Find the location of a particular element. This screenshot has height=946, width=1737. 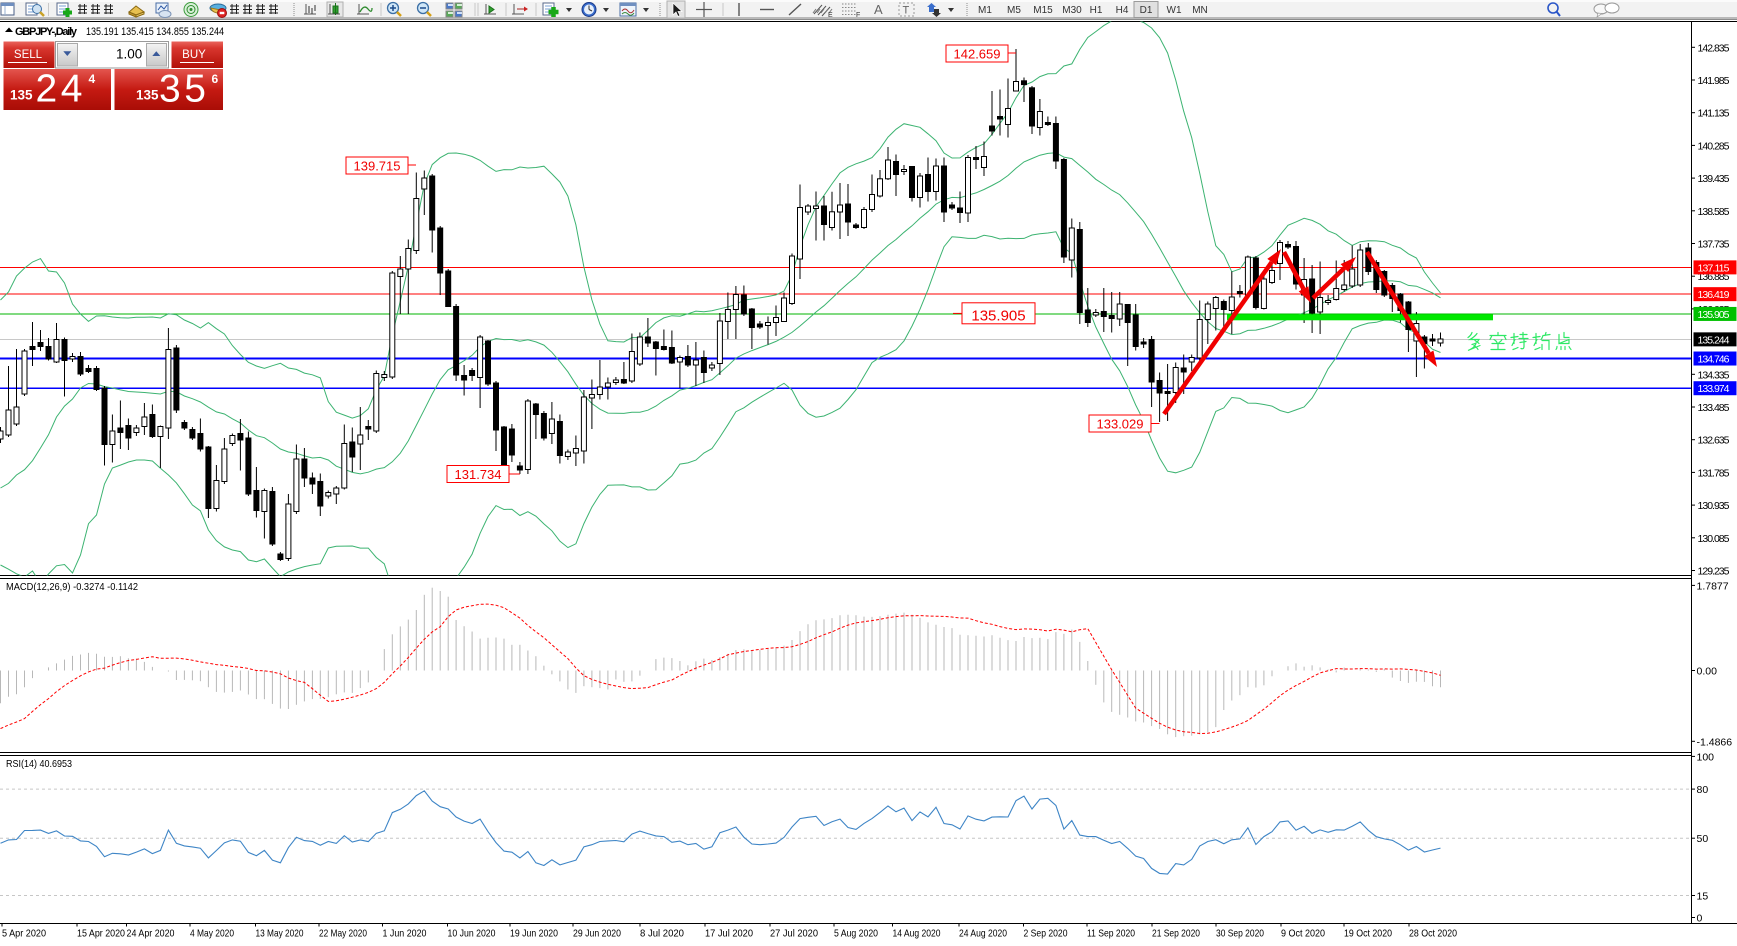

svg-text: A is located at coordinates (878, 9).